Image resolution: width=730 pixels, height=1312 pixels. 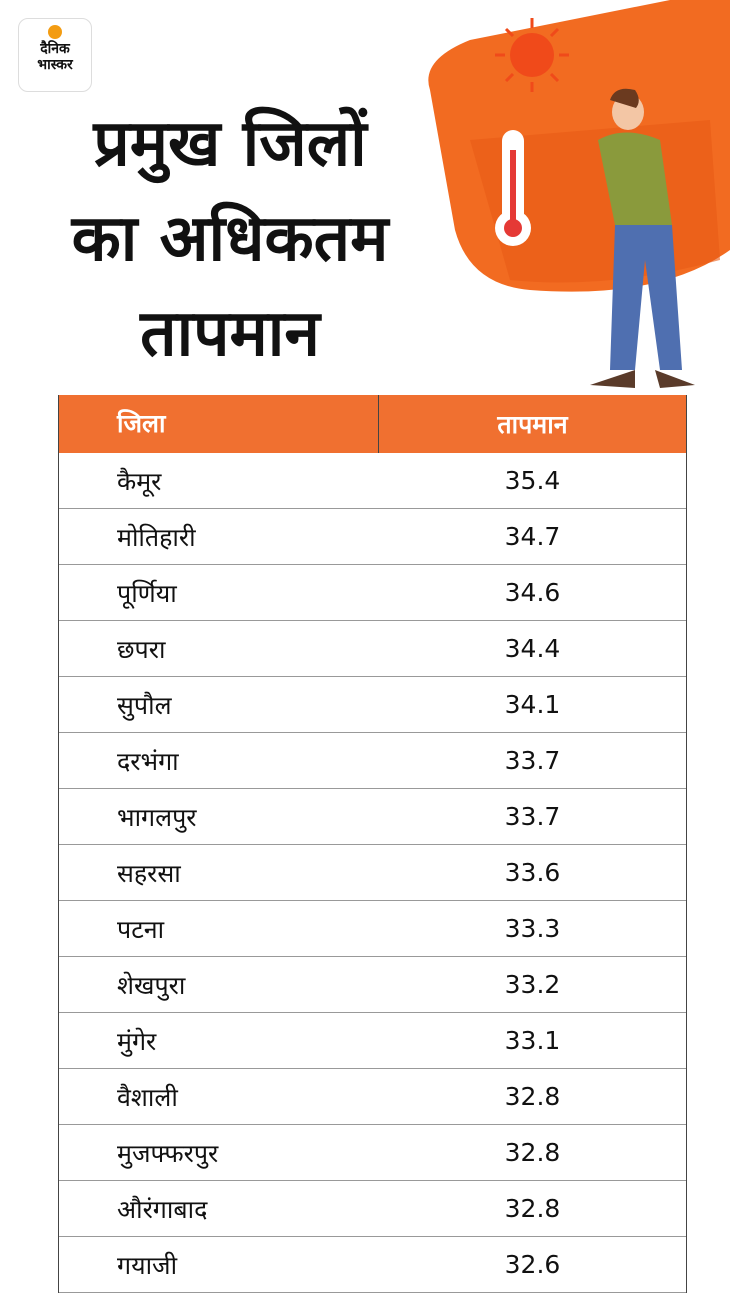 I want to click on logo: दैनिक भास्कर, so click(x=55, y=55).